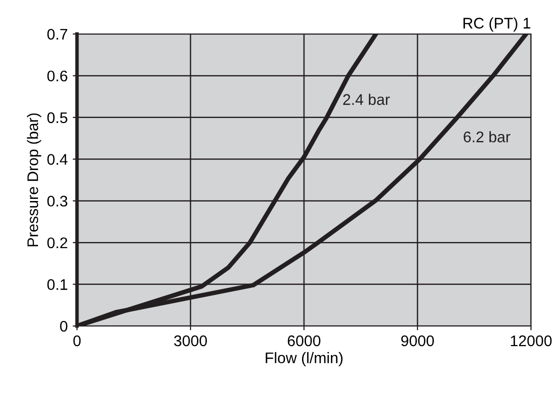  What do you see at coordinates (64, 326) in the screenshot?
I see `y-tick-label: 0` at bounding box center [64, 326].